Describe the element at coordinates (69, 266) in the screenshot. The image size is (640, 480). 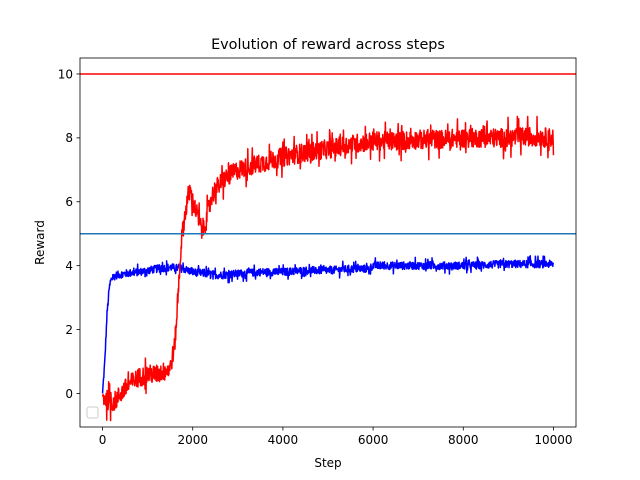
I see `y-tick-label: 4` at that location.